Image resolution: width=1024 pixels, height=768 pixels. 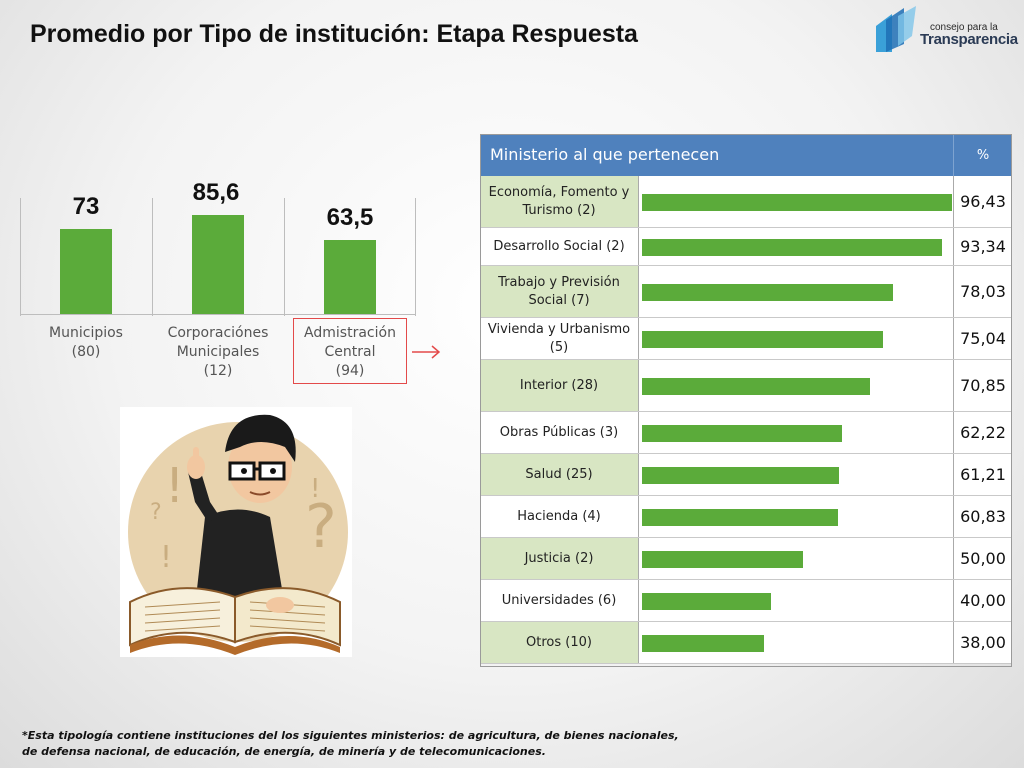 What do you see at coordinates (426, 352) in the screenshot?
I see `arrow-icon` at bounding box center [426, 352].